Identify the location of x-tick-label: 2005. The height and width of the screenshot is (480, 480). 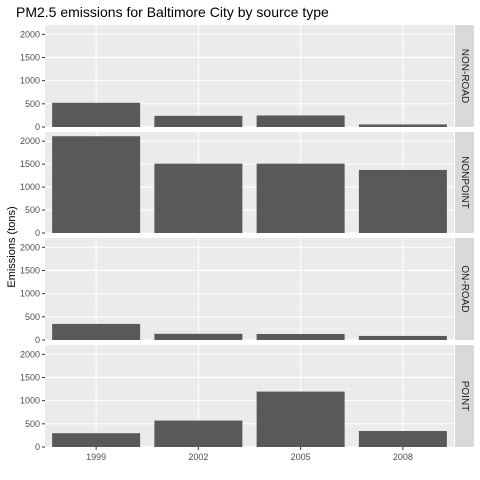
(301, 457).